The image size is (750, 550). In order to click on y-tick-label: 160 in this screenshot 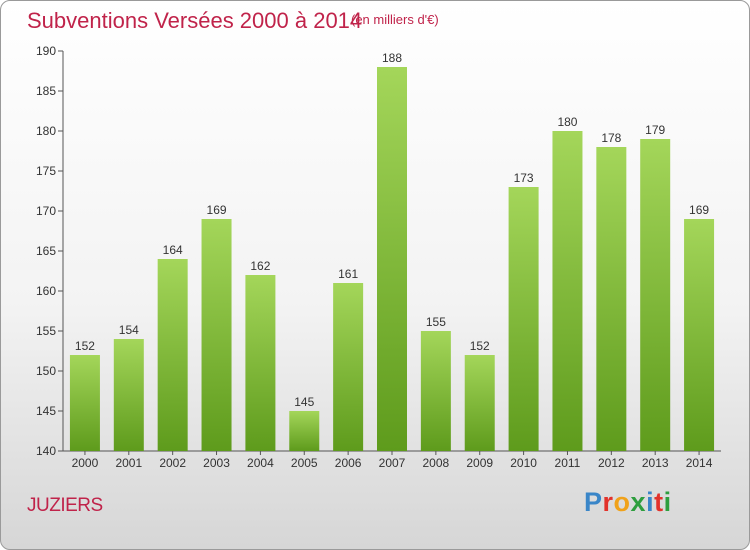, I will do `click(46, 291)`.